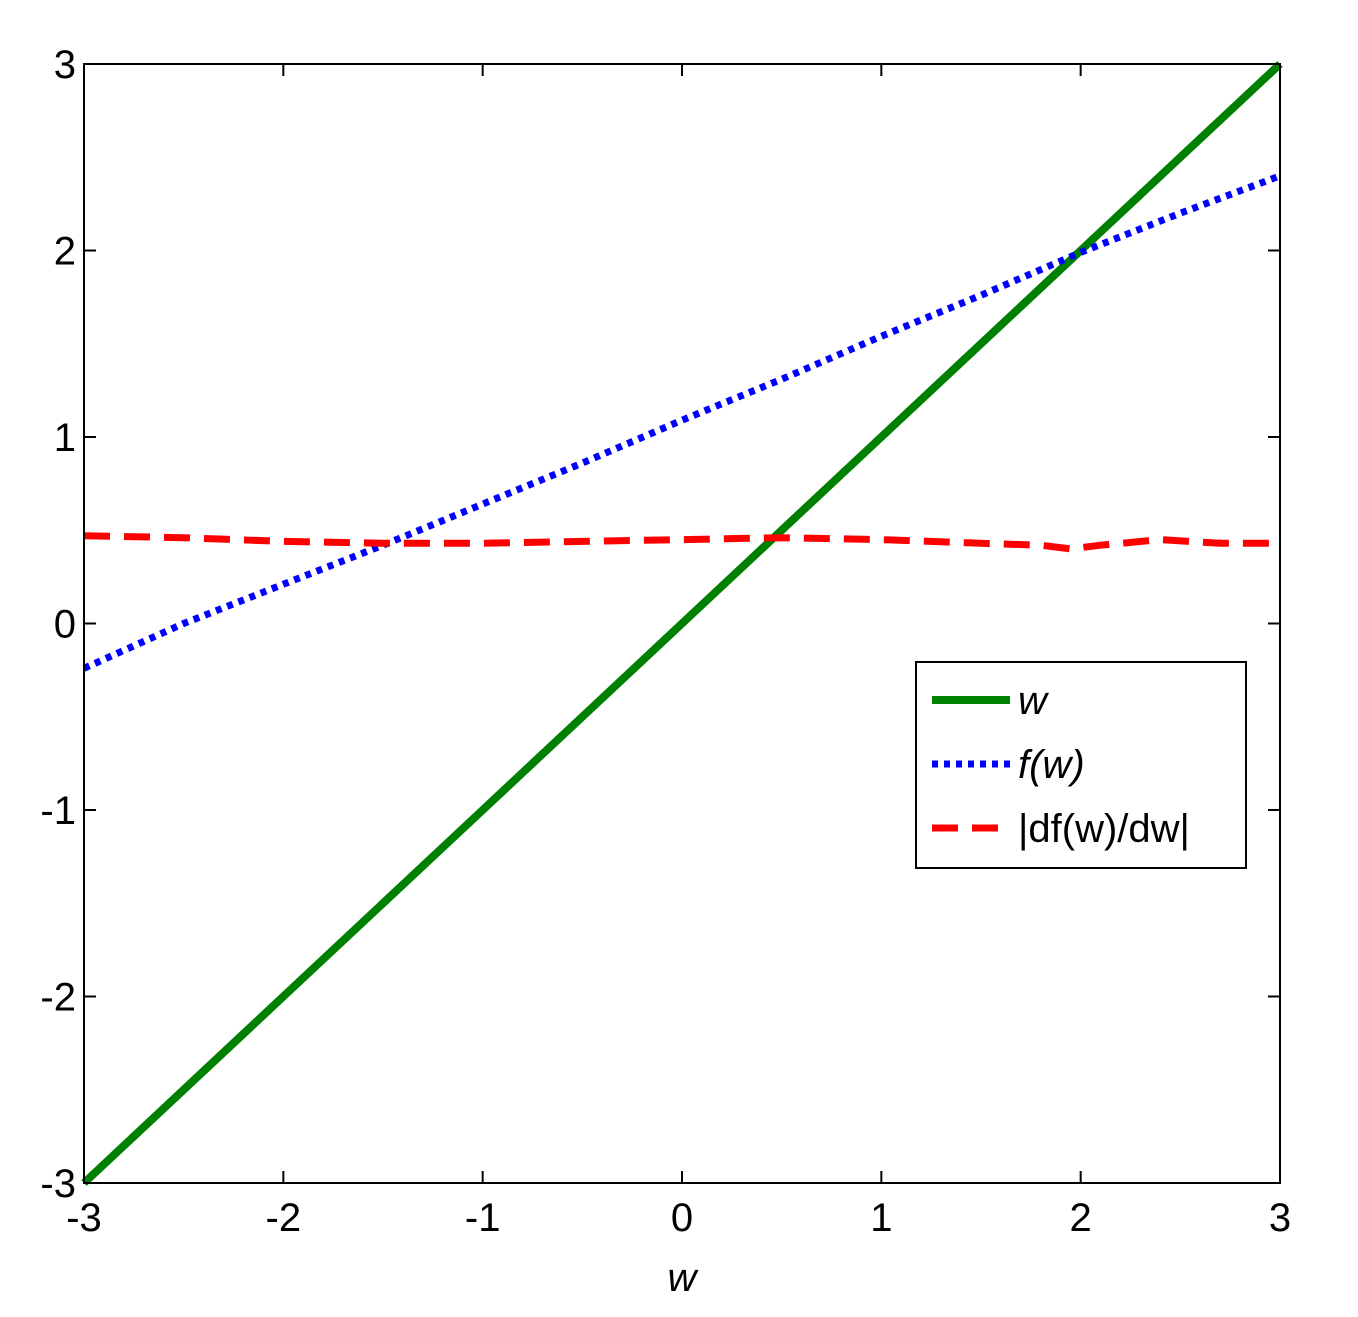 The height and width of the screenshot is (1317, 1358). I want to click on legend-entry-f-text: f(w), so click(1051, 765).